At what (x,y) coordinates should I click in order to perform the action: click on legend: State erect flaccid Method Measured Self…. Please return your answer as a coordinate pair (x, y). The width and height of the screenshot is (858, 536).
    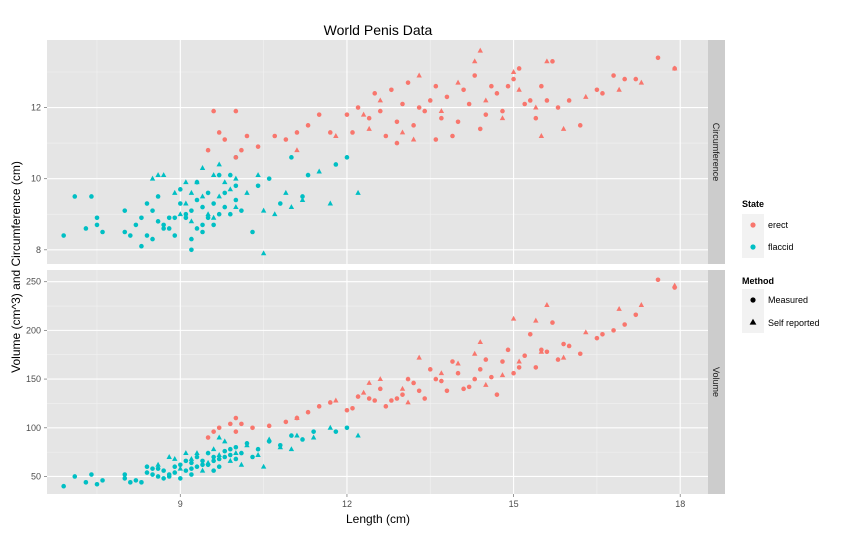
    Looking at the image, I should click on (781, 266).